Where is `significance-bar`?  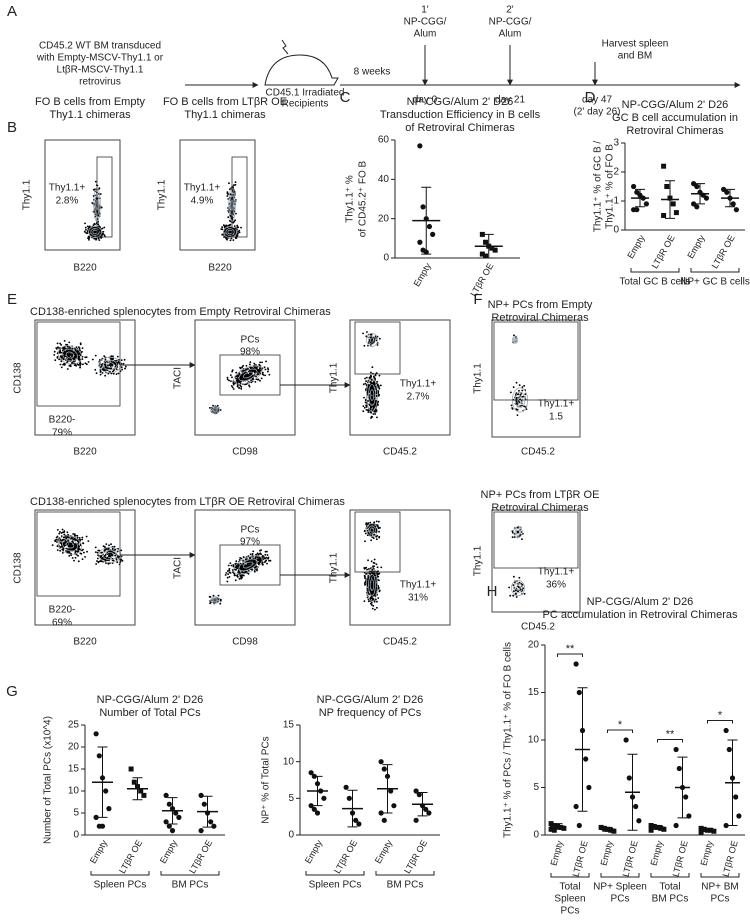
significance-bar is located at coordinates (570, 655).